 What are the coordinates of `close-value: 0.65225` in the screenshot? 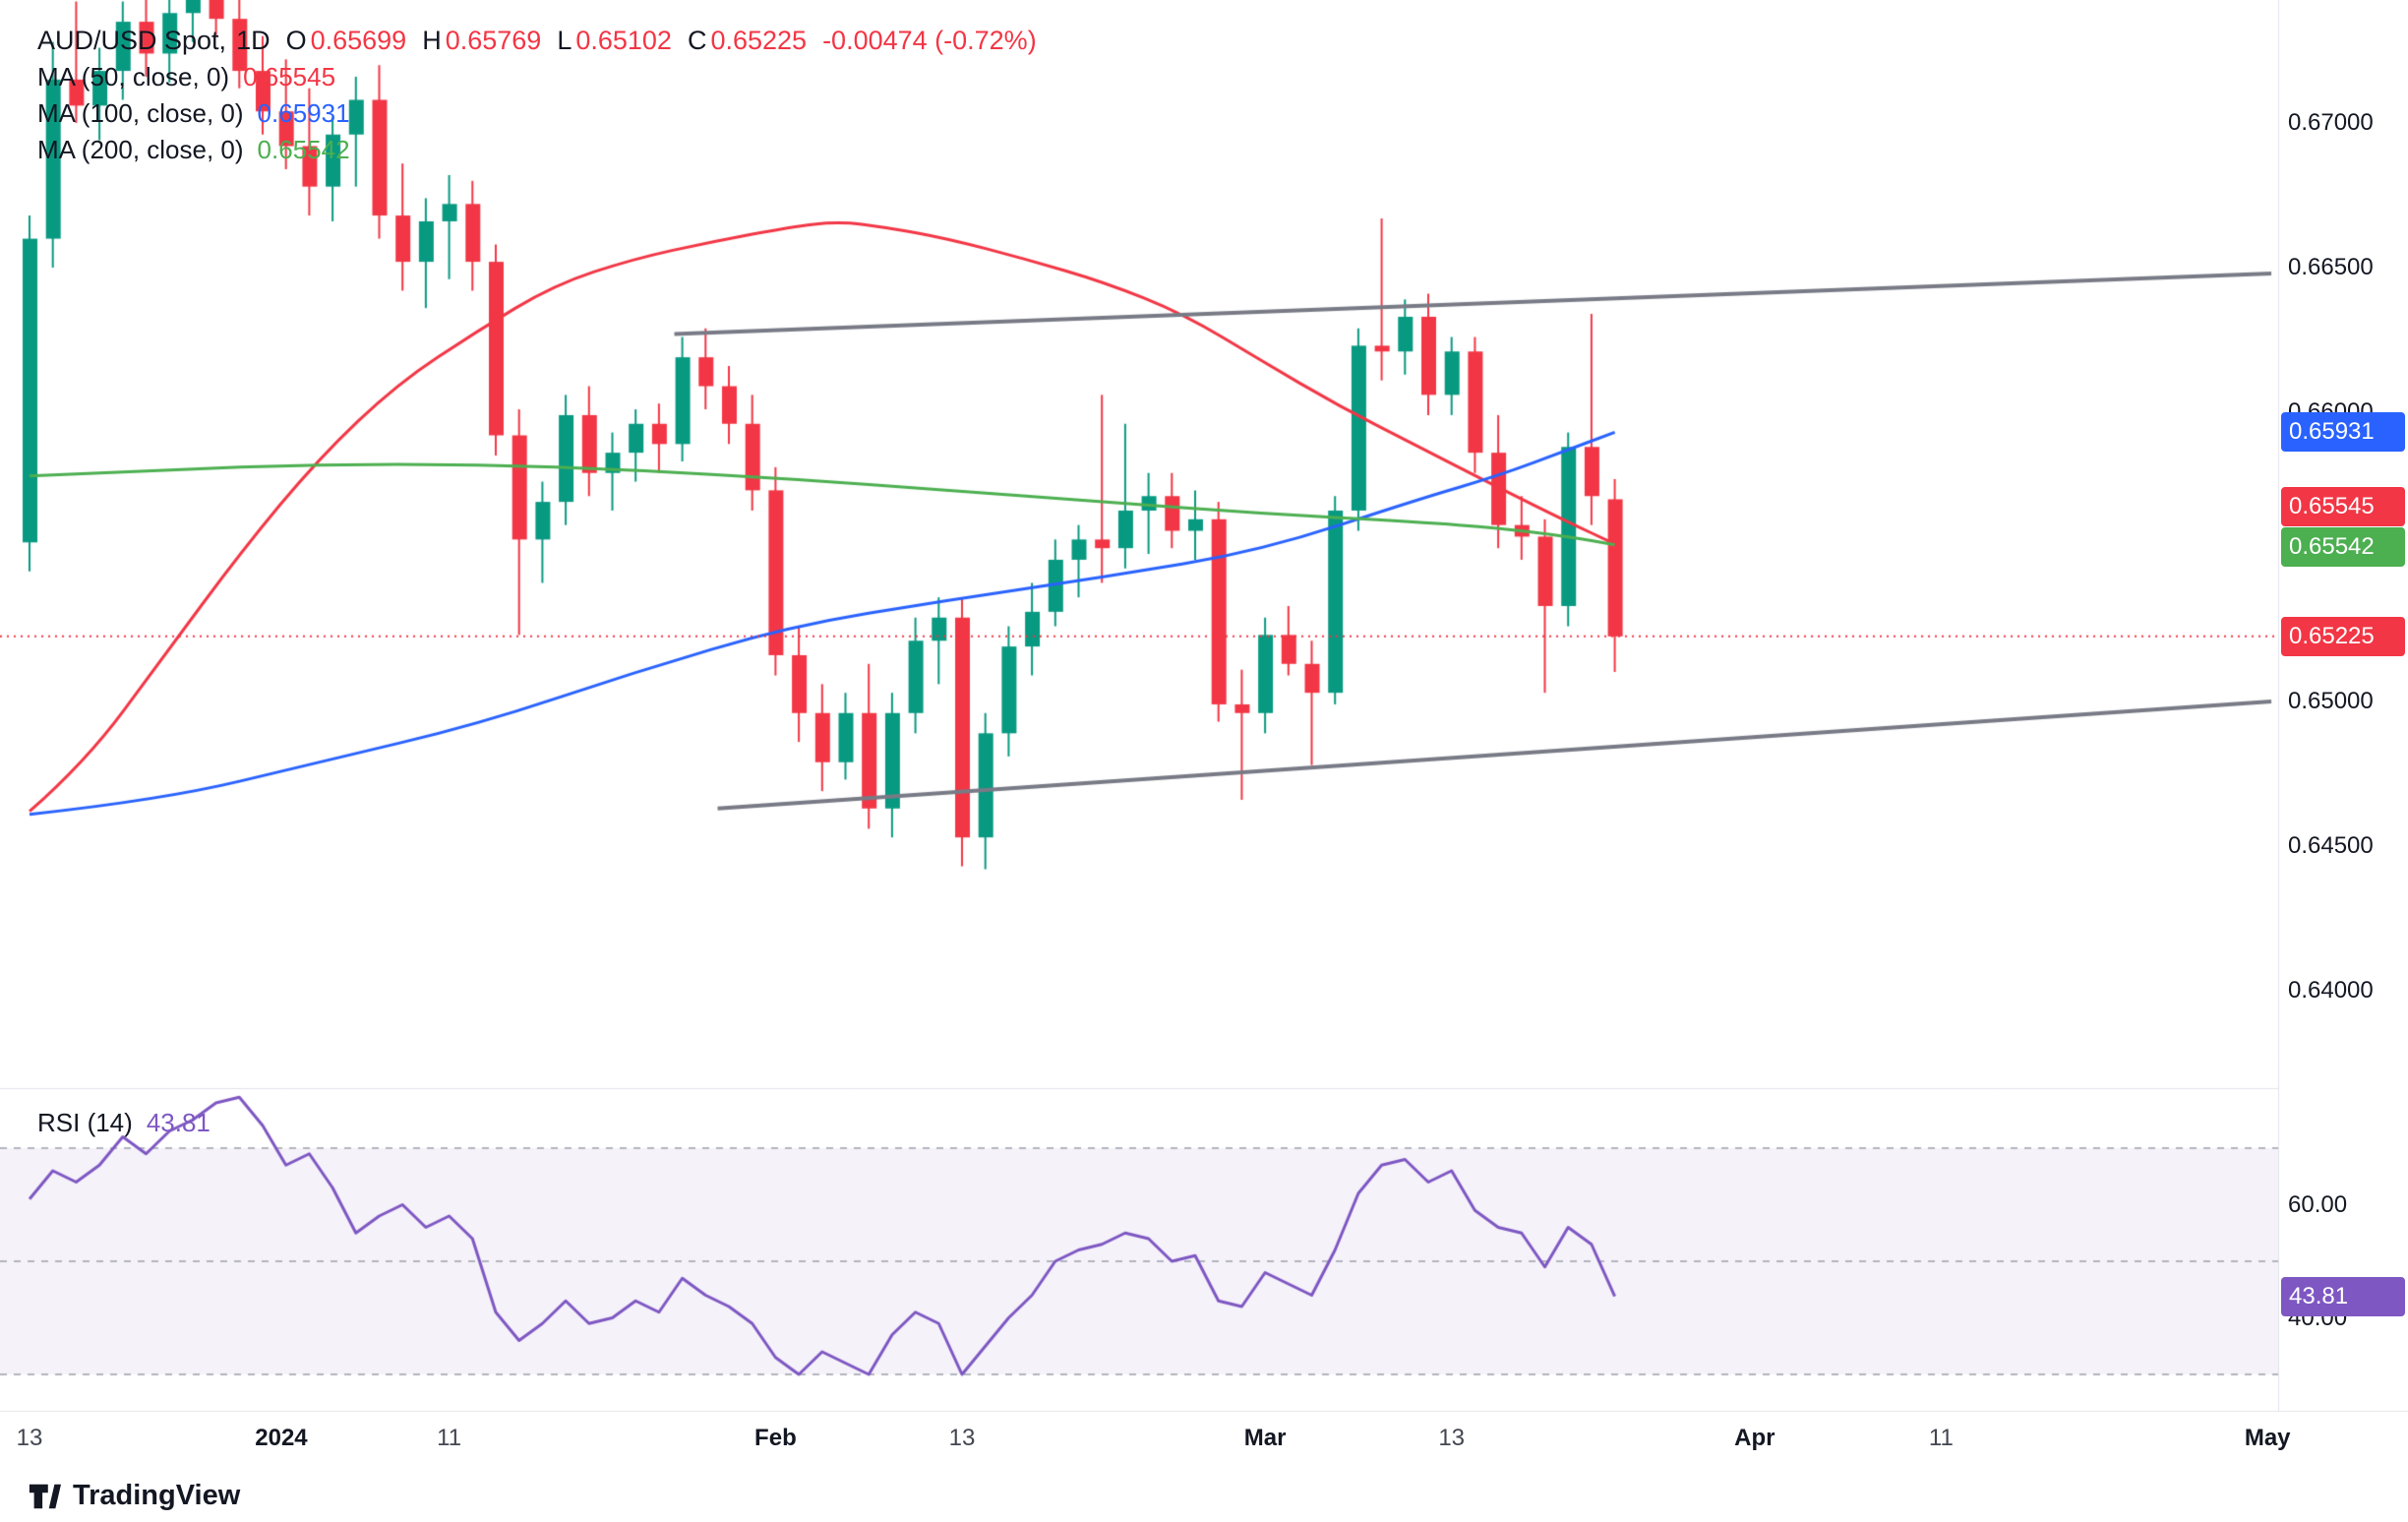 It's located at (759, 40).